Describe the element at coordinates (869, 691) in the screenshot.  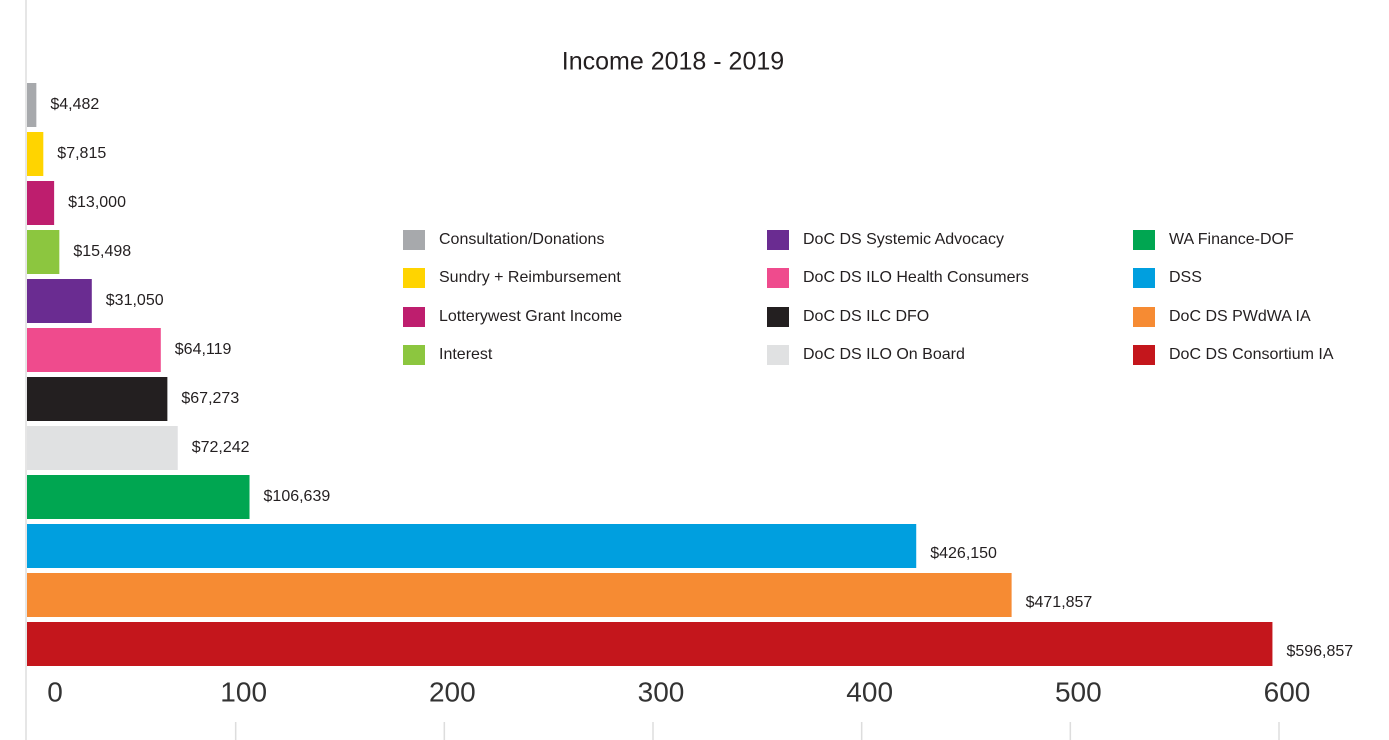
I see `x-tick-label: 400` at that location.